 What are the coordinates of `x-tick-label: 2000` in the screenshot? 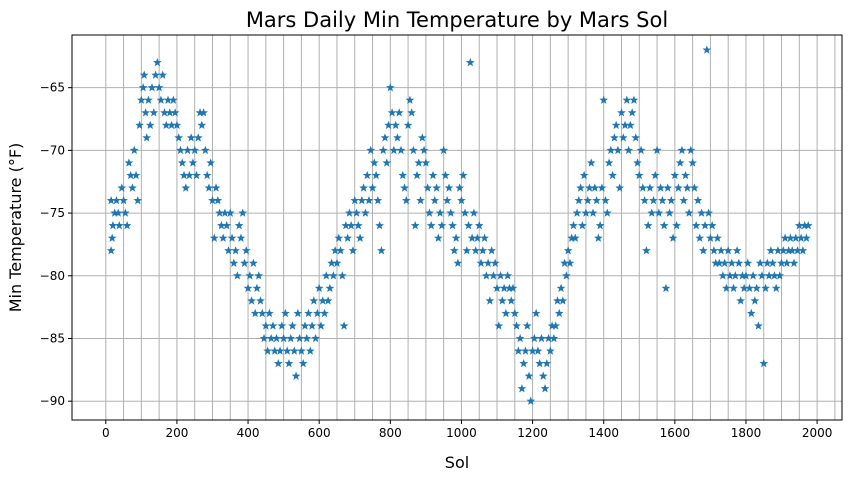 It's located at (817, 433).